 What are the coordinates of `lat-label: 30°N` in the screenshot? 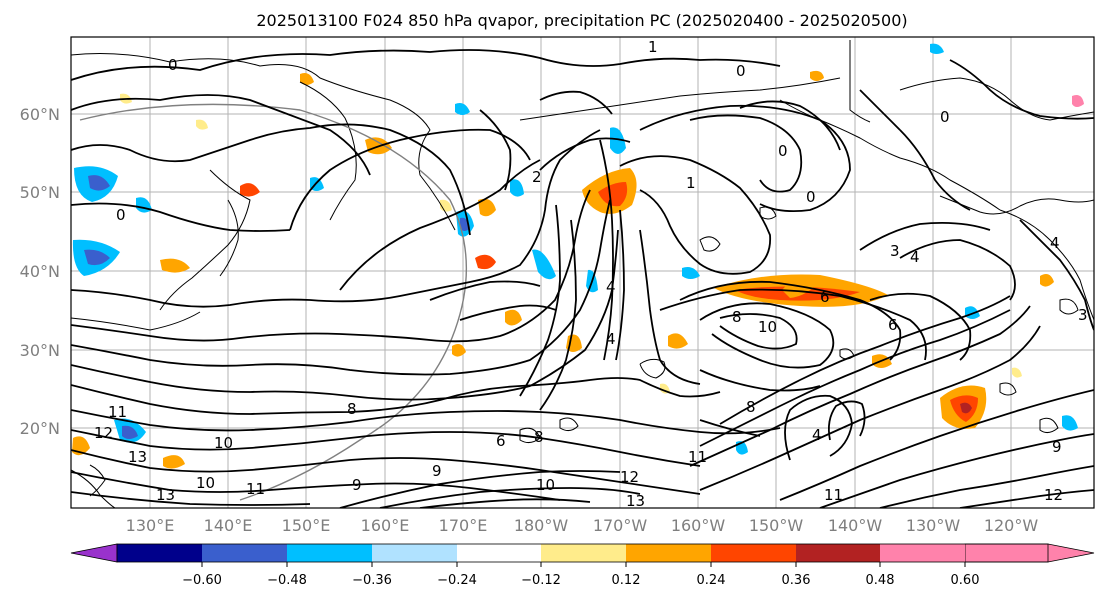 It's located at (40, 350).